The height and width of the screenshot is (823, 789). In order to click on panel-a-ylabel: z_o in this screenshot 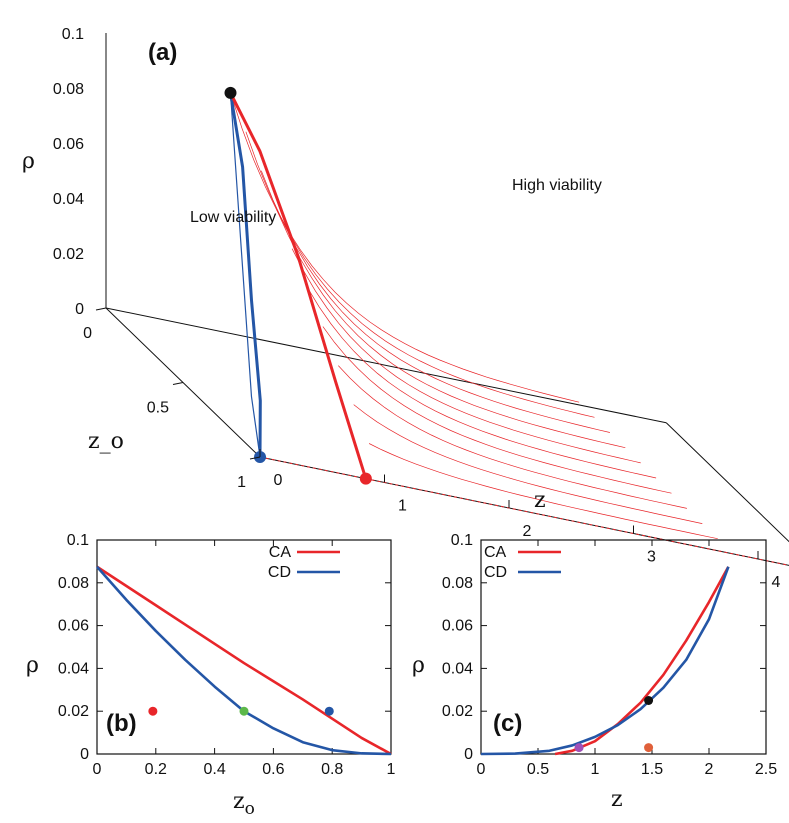, I will do `click(106, 441)`.